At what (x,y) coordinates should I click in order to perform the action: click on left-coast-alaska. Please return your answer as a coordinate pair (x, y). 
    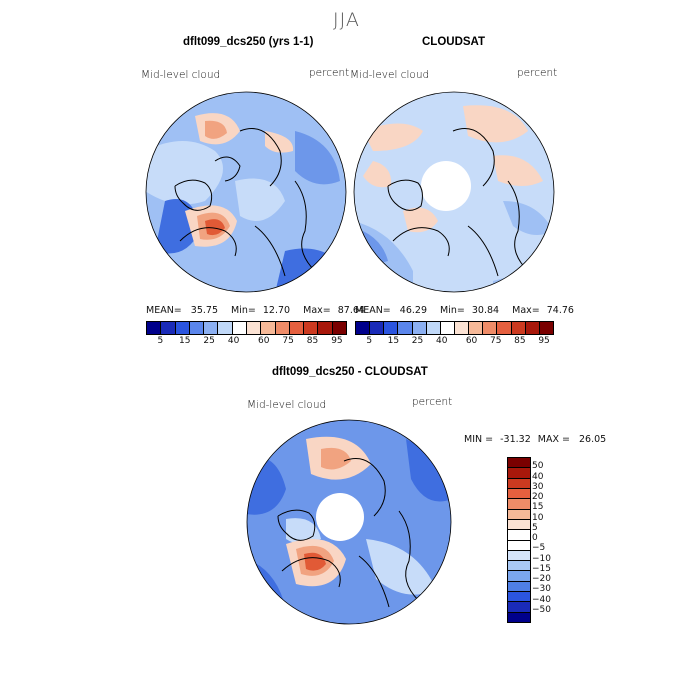
    Looking at the image, I should click on (260, 157).